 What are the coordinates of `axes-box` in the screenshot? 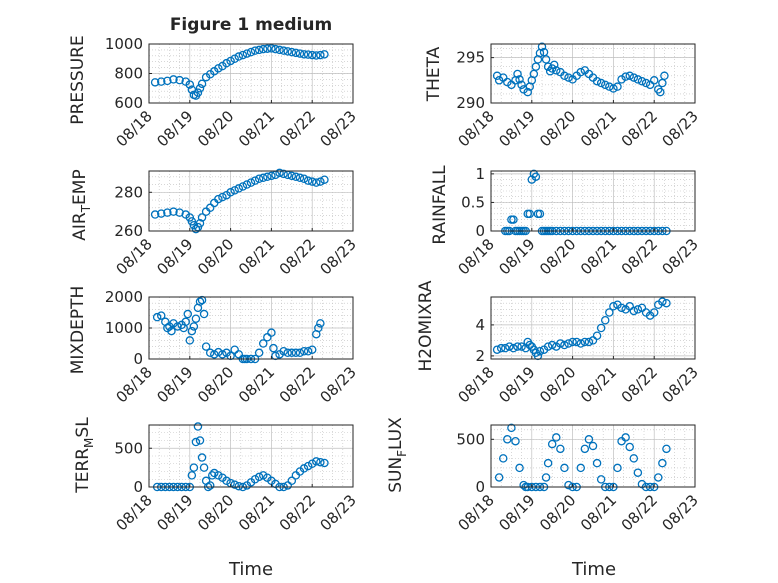 It's located at (593, 201).